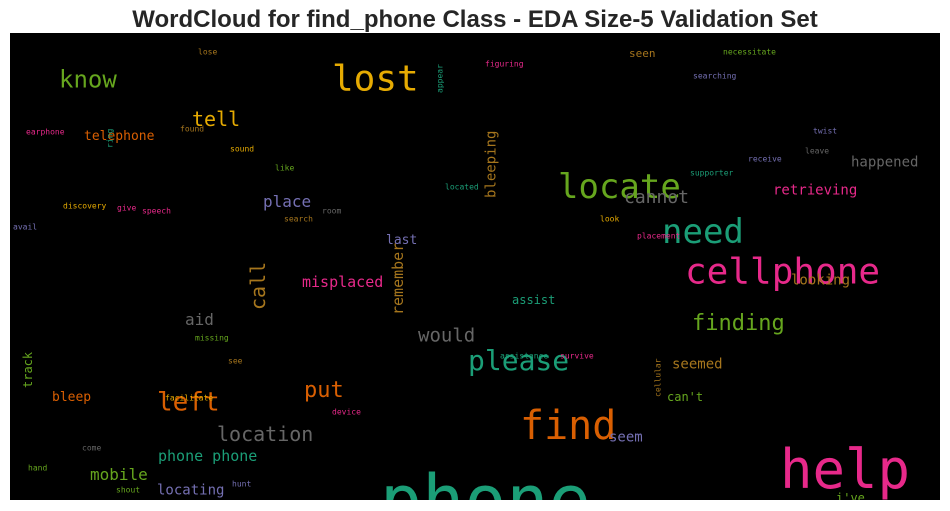  What do you see at coordinates (697, 365) in the screenshot?
I see `word-seemed: seemed` at bounding box center [697, 365].